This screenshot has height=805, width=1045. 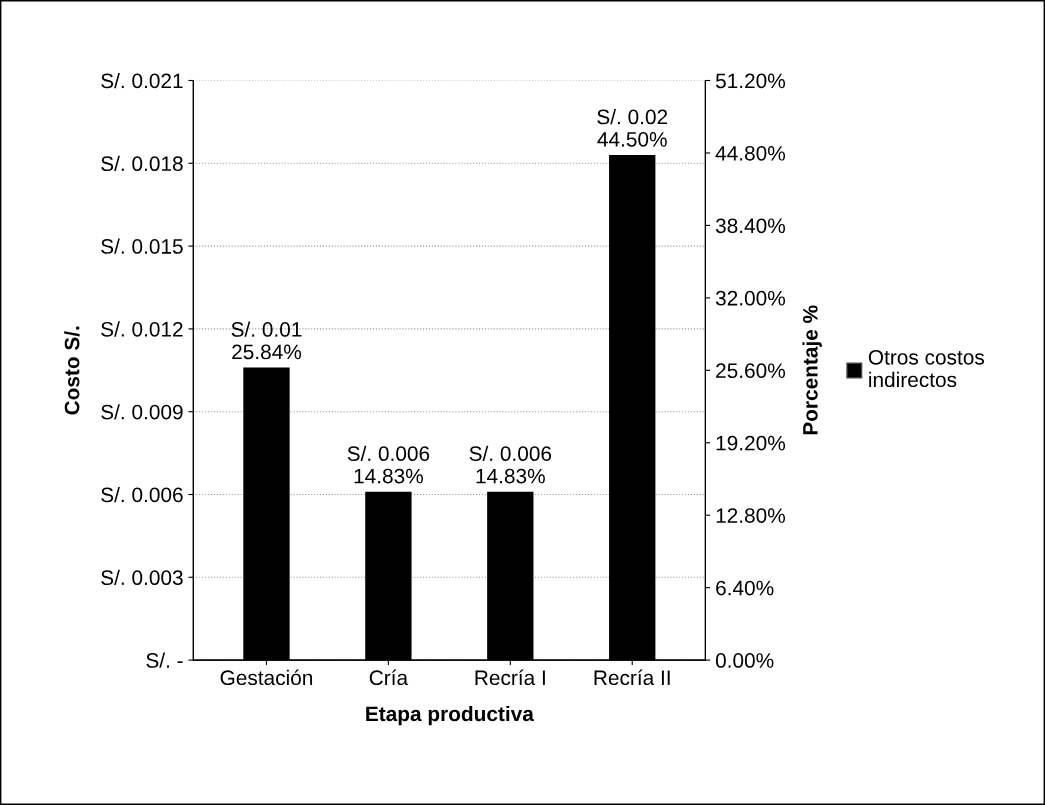 I want to click on y-tick-label: S/. 0.006, so click(x=142, y=494).